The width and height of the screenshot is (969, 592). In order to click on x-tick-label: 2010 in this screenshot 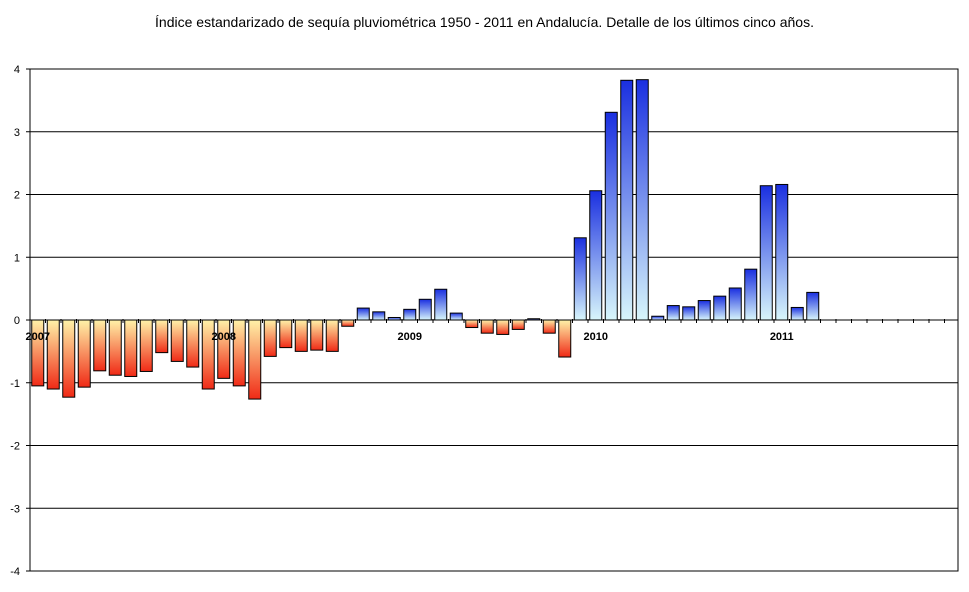, I will do `click(596, 337)`.